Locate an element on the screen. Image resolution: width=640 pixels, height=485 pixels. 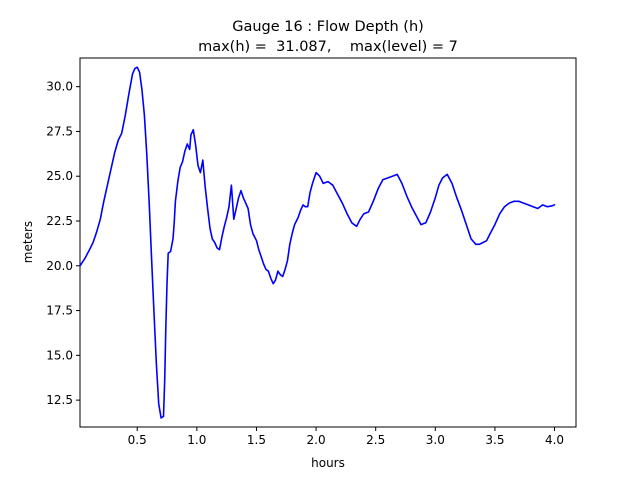
chart-title: Gauge 16 : Flow Depth (h) is located at coordinates (328, 27).